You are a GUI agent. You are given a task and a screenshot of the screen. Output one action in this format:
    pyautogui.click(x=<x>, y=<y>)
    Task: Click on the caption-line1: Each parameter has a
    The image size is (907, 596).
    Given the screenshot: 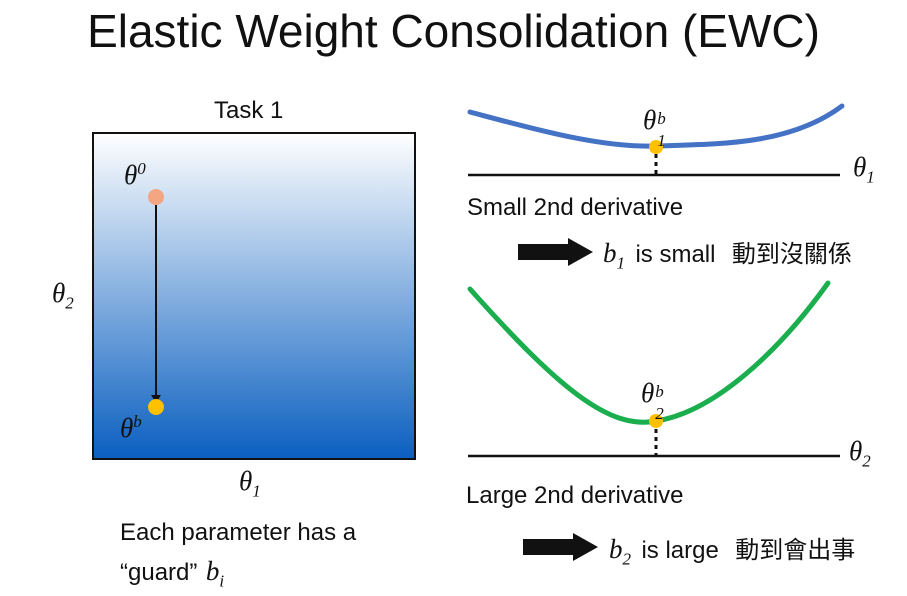 What is the action you would take?
    pyautogui.click(x=238, y=532)
    